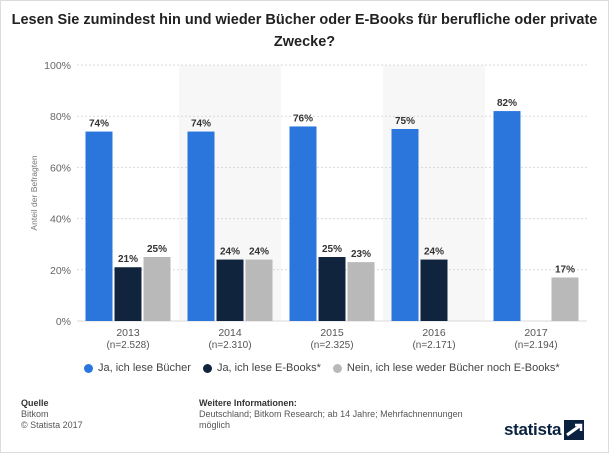 Image resolution: width=609 pixels, height=453 pixels. I want to click on source-block: Quelle Bitkom © Statista 2017, so click(52, 414).